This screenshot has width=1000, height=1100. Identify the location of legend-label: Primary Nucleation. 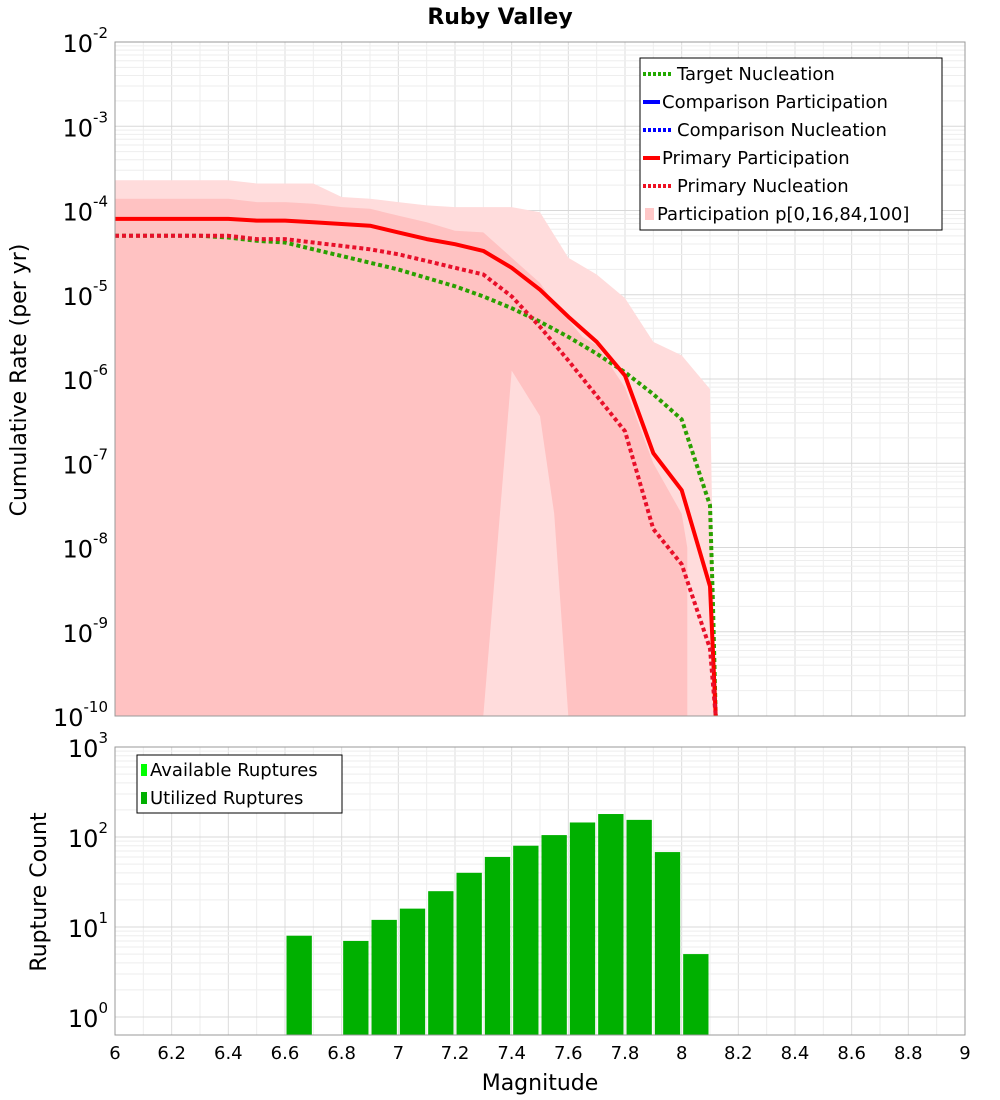
(763, 186).